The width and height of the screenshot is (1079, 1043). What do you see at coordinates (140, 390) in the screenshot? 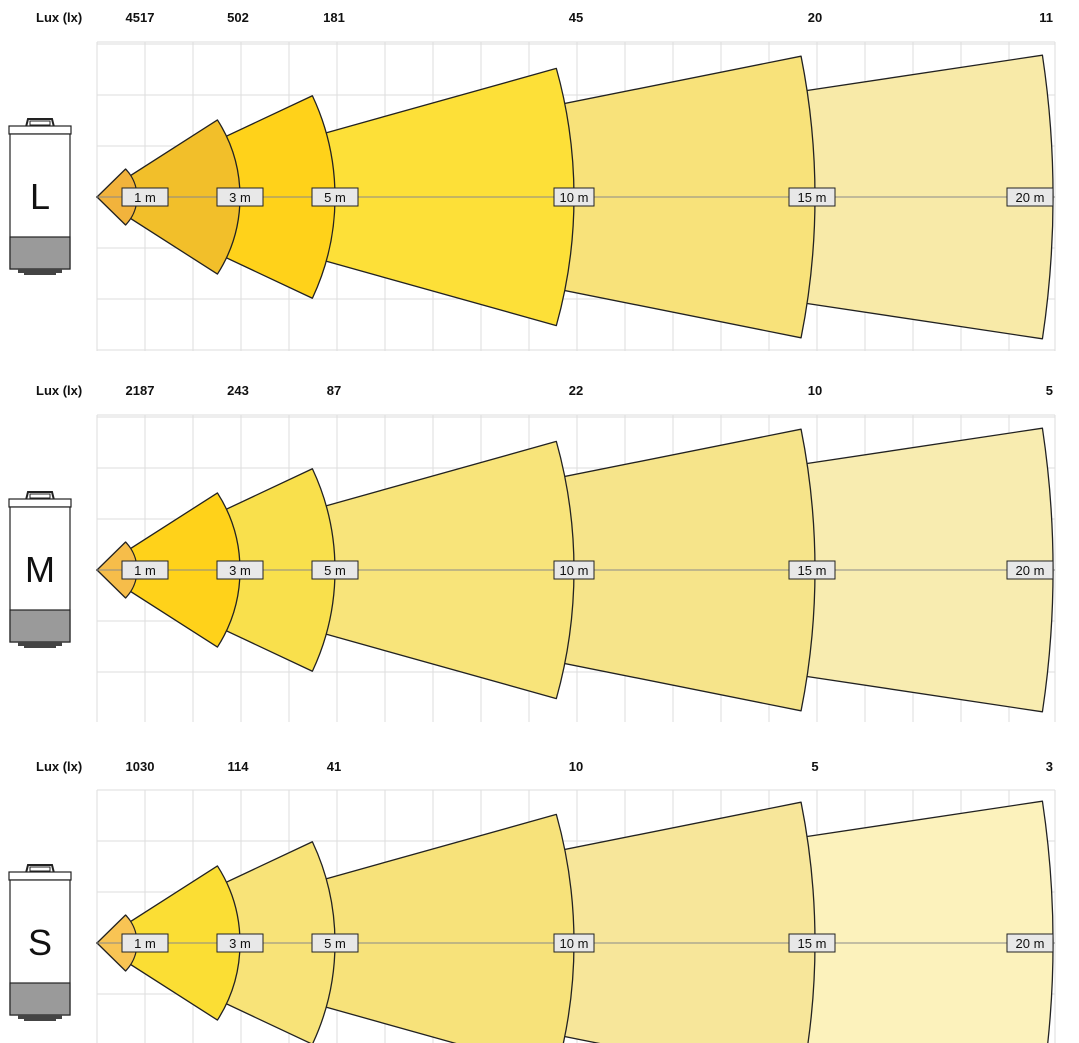
I see `lux-value: 2187` at bounding box center [140, 390].